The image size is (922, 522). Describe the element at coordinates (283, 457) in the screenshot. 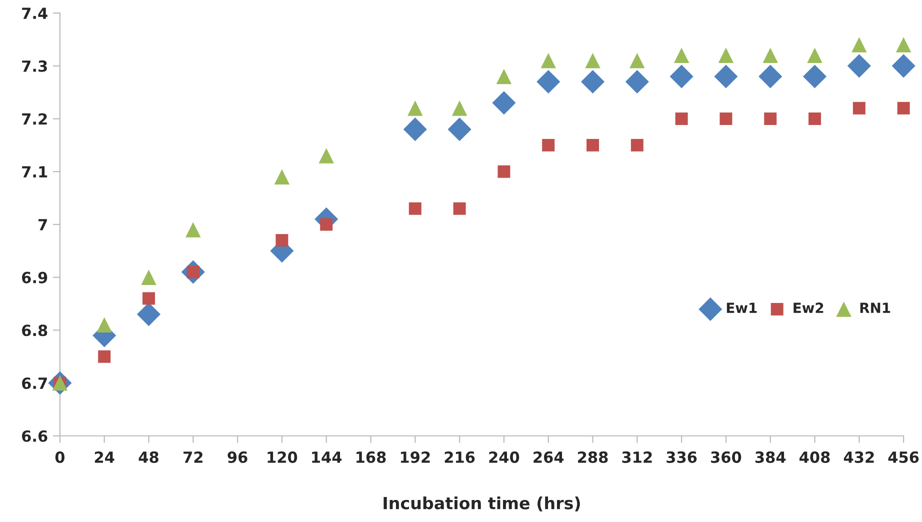

I see `x-tick-label: 120` at that location.